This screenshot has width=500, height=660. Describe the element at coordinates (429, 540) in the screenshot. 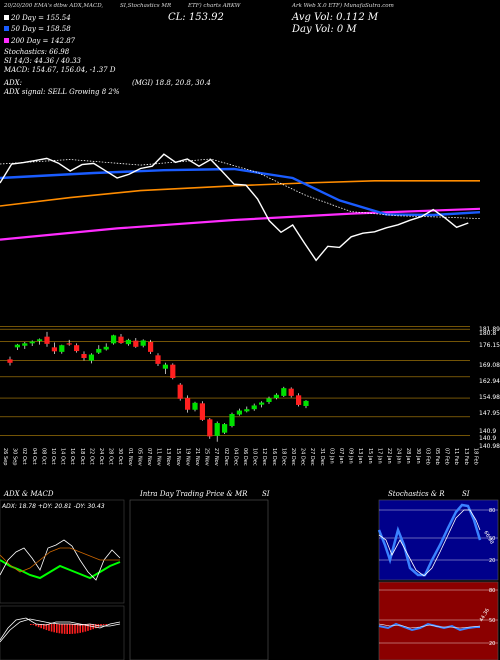

I see `stoch-k-line` at that location.